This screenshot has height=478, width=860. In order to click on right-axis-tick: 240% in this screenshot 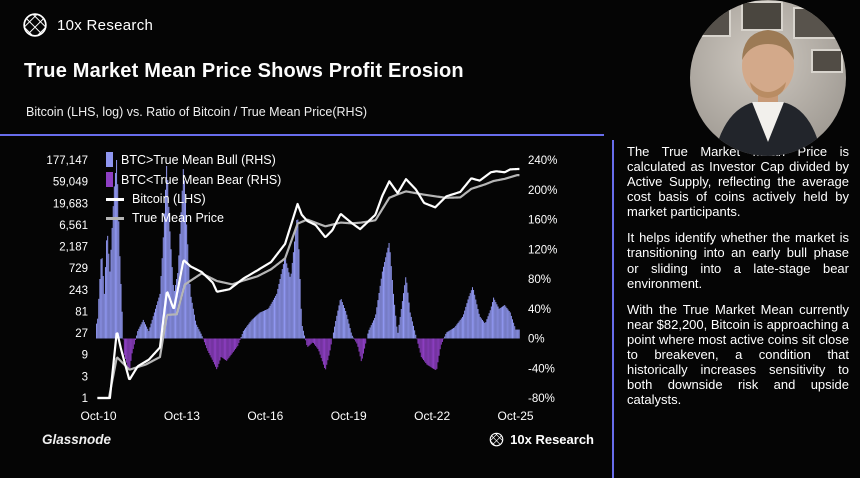, I will do `click(542, 161)`.